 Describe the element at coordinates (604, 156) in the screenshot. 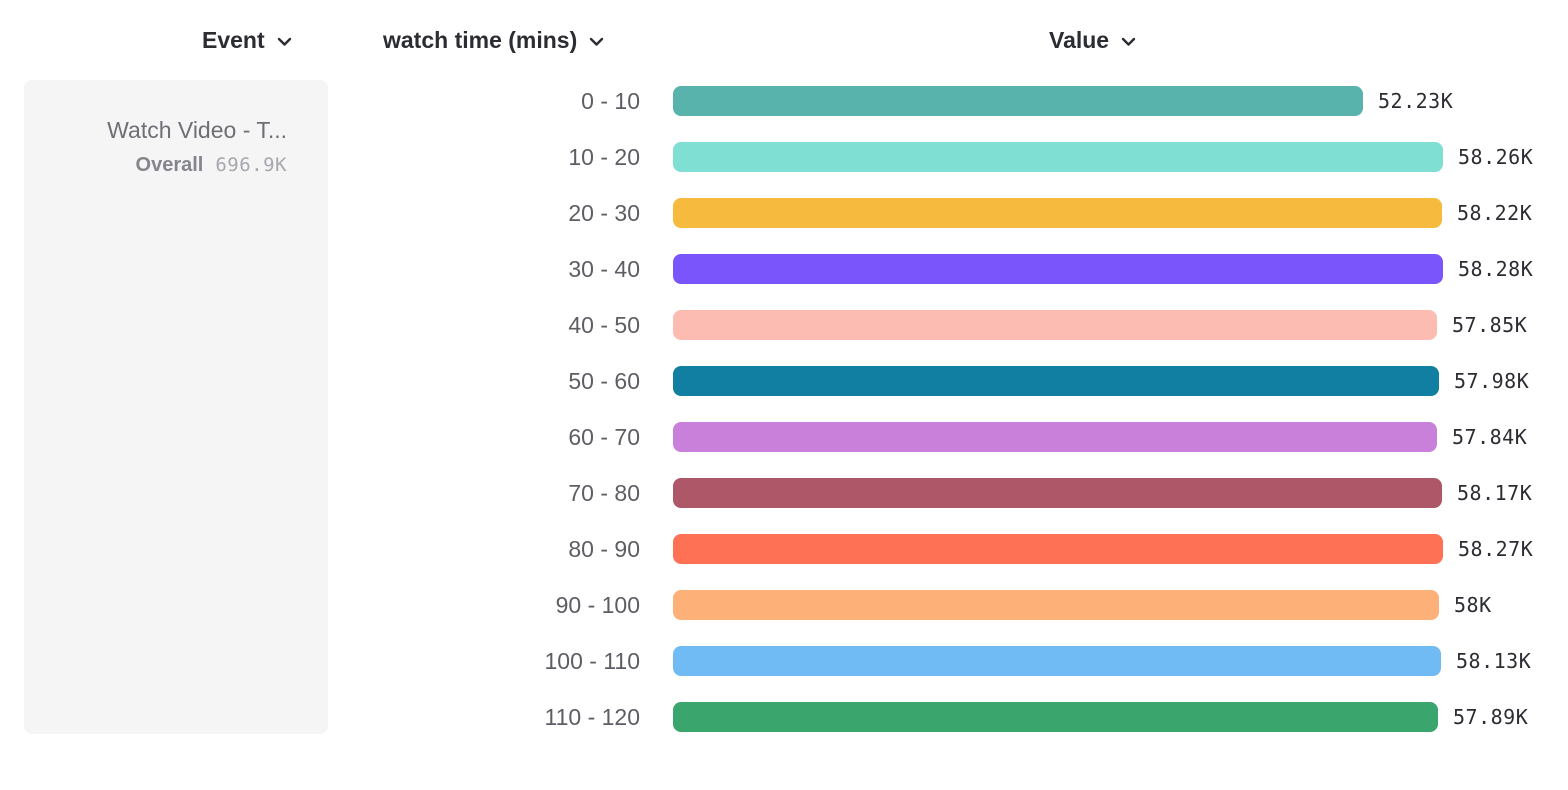

I see `category-label: 10 - 20` at that location.